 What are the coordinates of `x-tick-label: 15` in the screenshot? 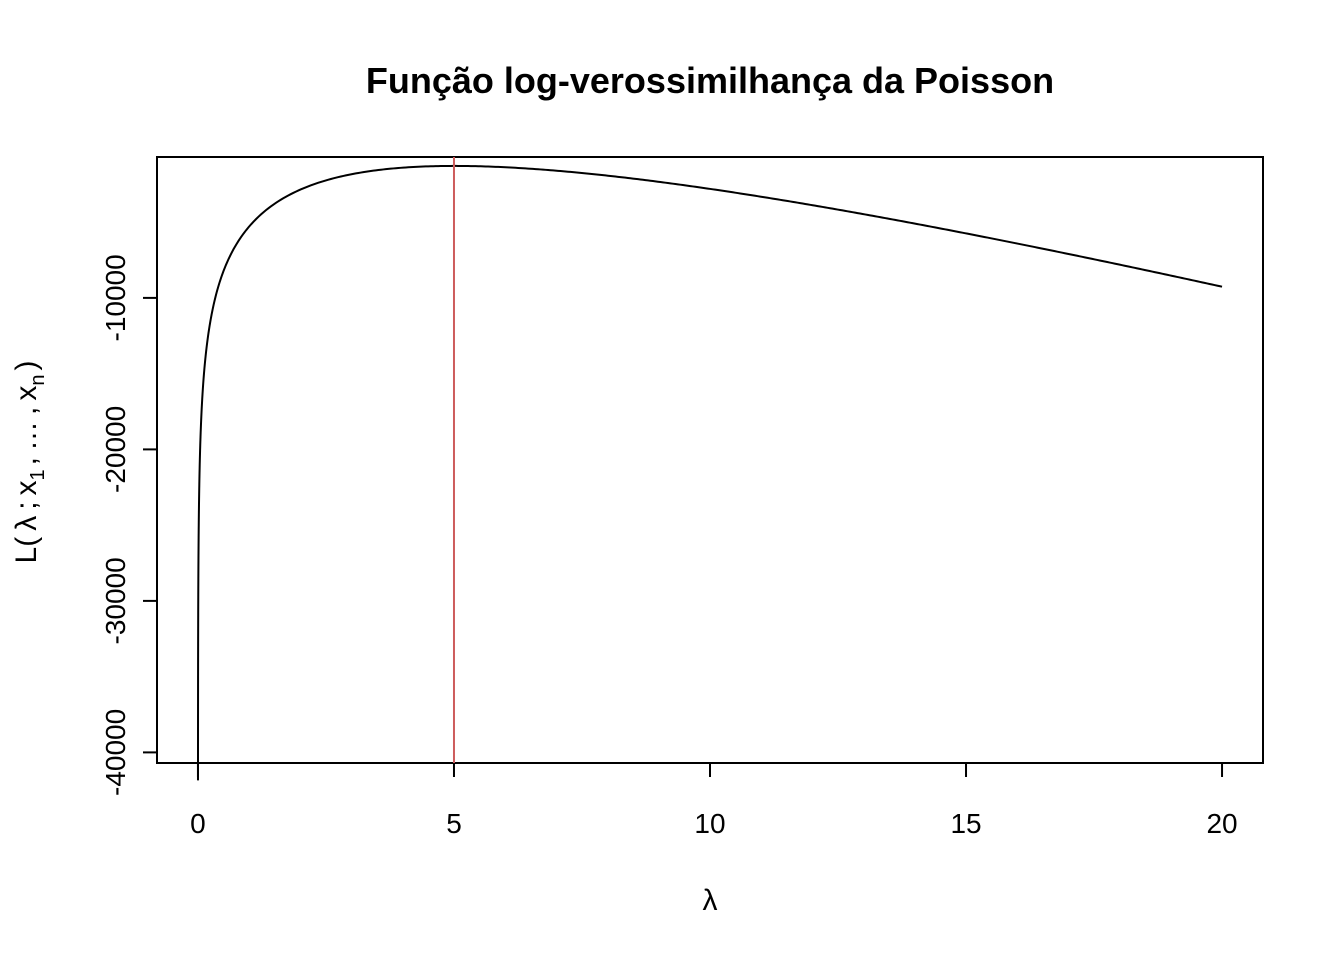 It's located at (965, 823).